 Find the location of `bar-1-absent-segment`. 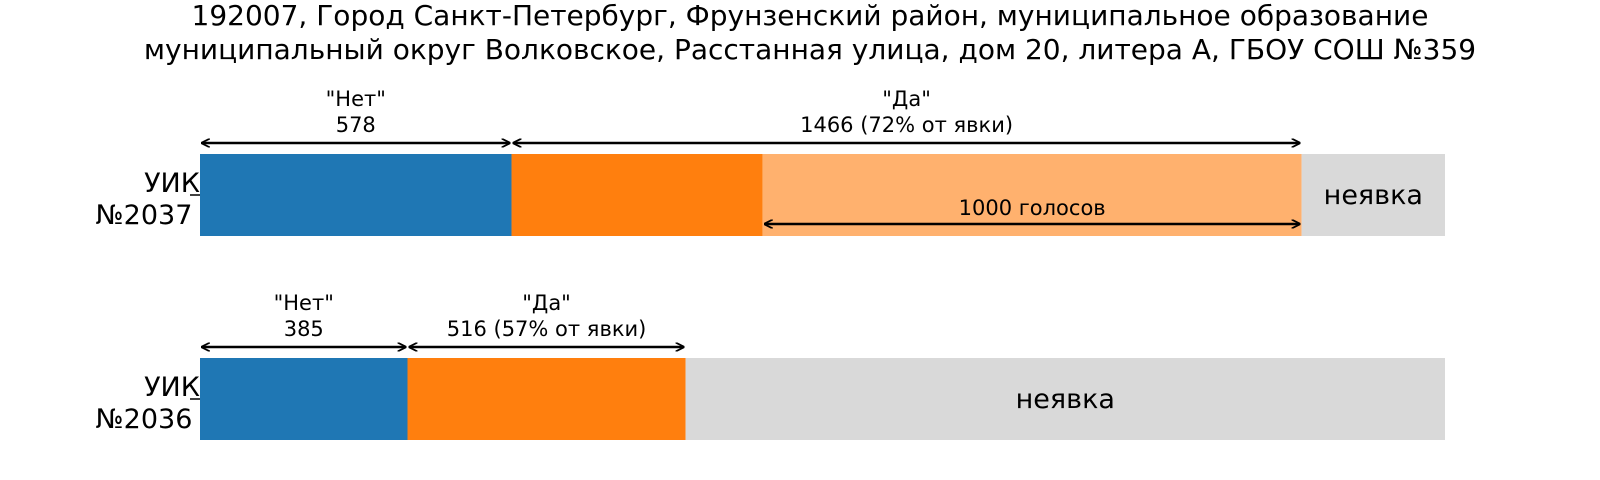

bar-1-absent-segment is located at coordinates (1373, 195).